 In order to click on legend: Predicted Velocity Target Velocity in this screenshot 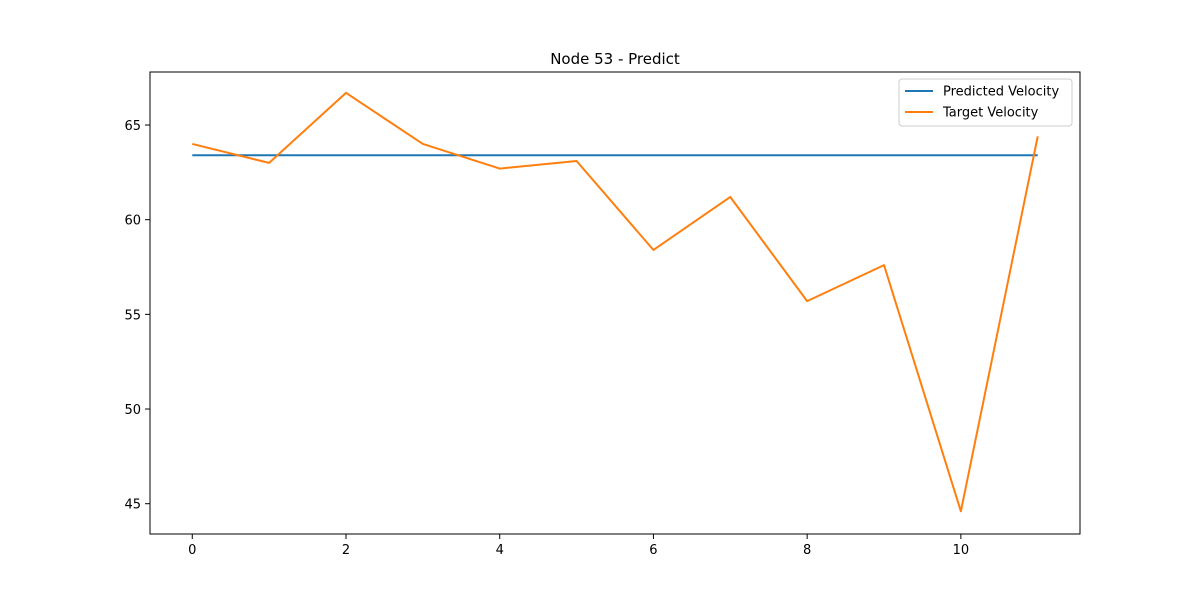, I will do `click(985, 102)`.